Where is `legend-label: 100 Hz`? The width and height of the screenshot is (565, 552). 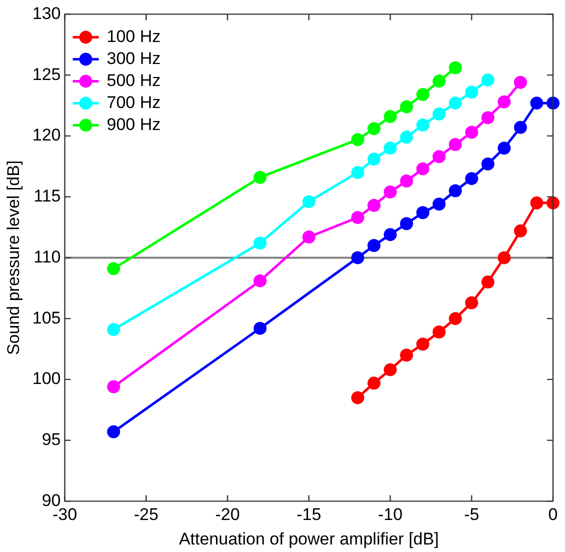 legend-label: 100 Hz is located at coordinates (133, 36).